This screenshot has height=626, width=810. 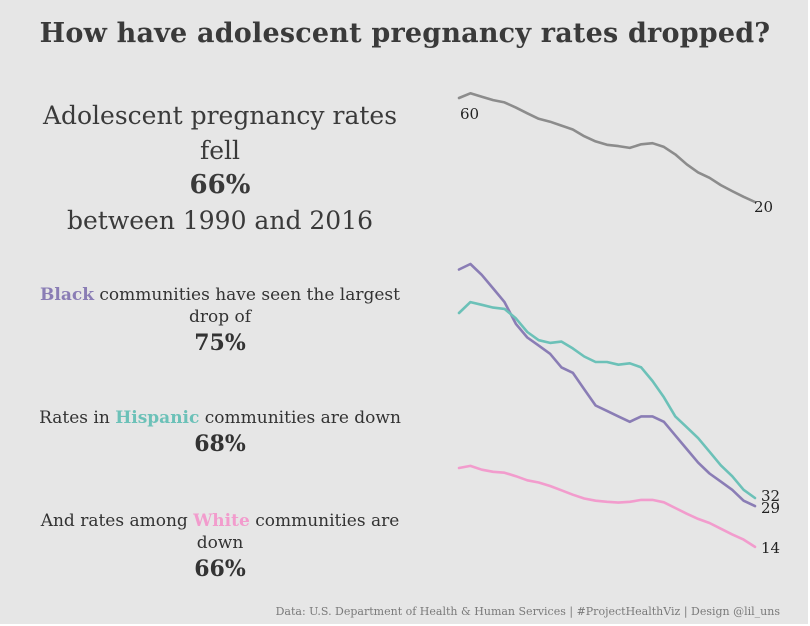 I want to click on black-percent: 75%, so click(x=220, y=343).